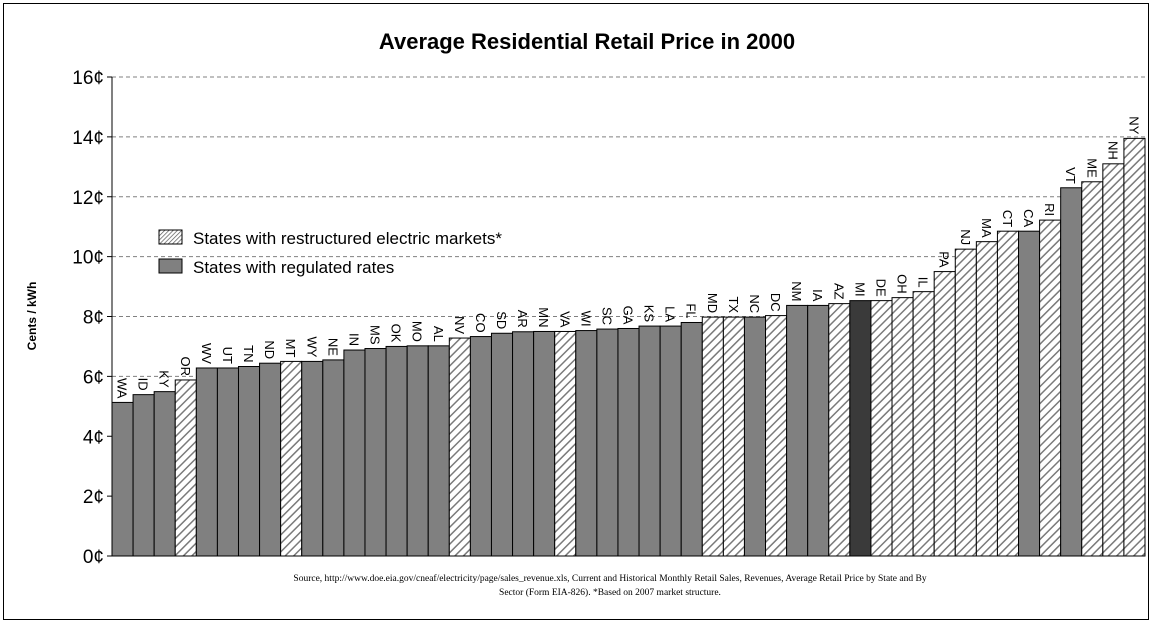 The image size is (1153, 624). Describe the element at coordinates (249, 461) in the screenshot. I see `bar-tn` at that location.